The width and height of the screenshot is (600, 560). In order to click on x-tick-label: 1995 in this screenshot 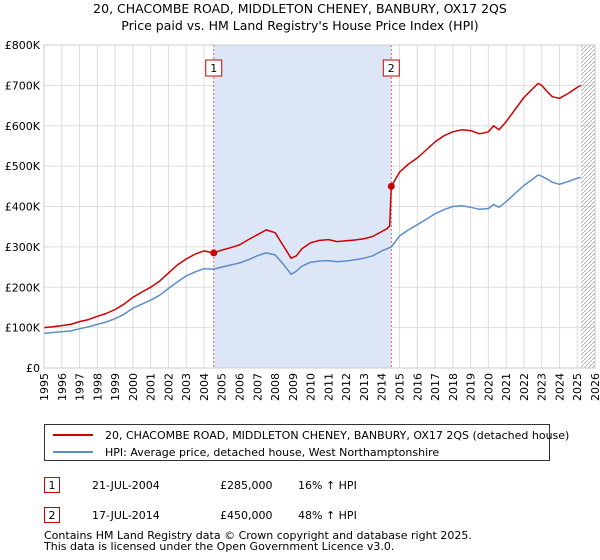, I will do `click(44, 387)`.